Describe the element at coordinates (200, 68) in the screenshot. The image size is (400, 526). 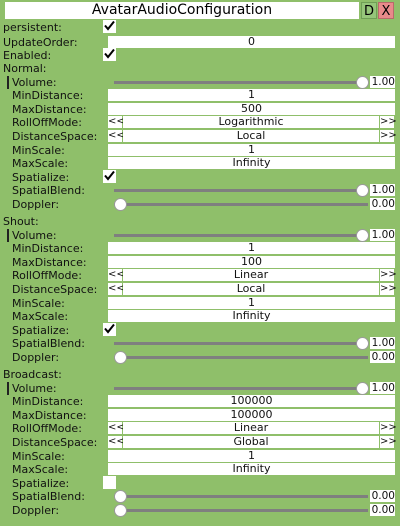
I see `section-header: Normal:` at that location.